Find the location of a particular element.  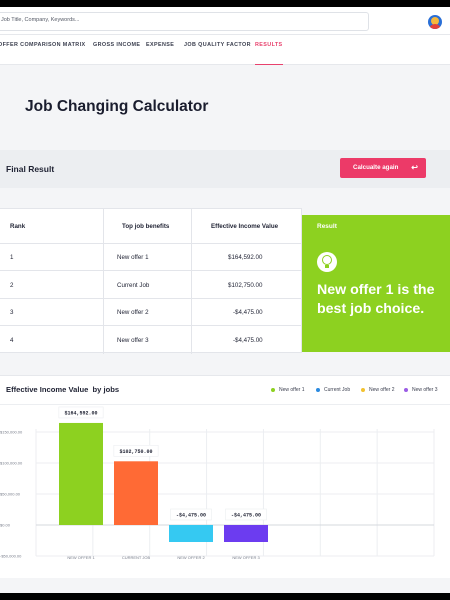

y-tick-label: $150,000.00 is located at coordinates (11, 432).